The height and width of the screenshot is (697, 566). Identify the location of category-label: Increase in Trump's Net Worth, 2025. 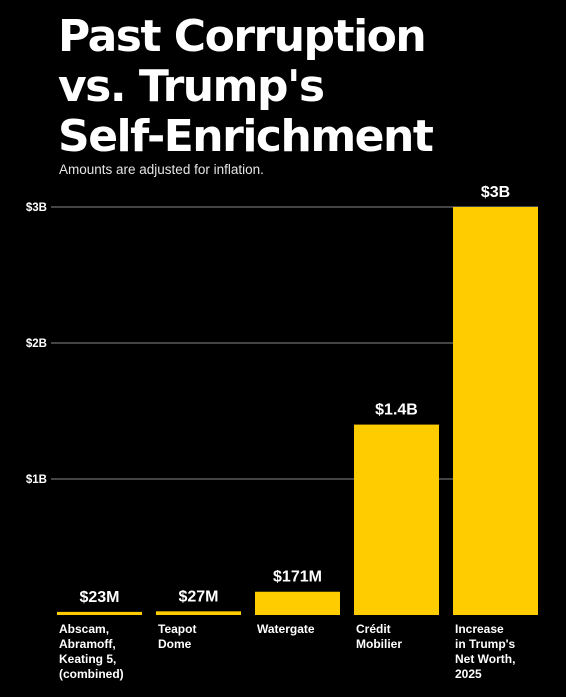
(485, 651).